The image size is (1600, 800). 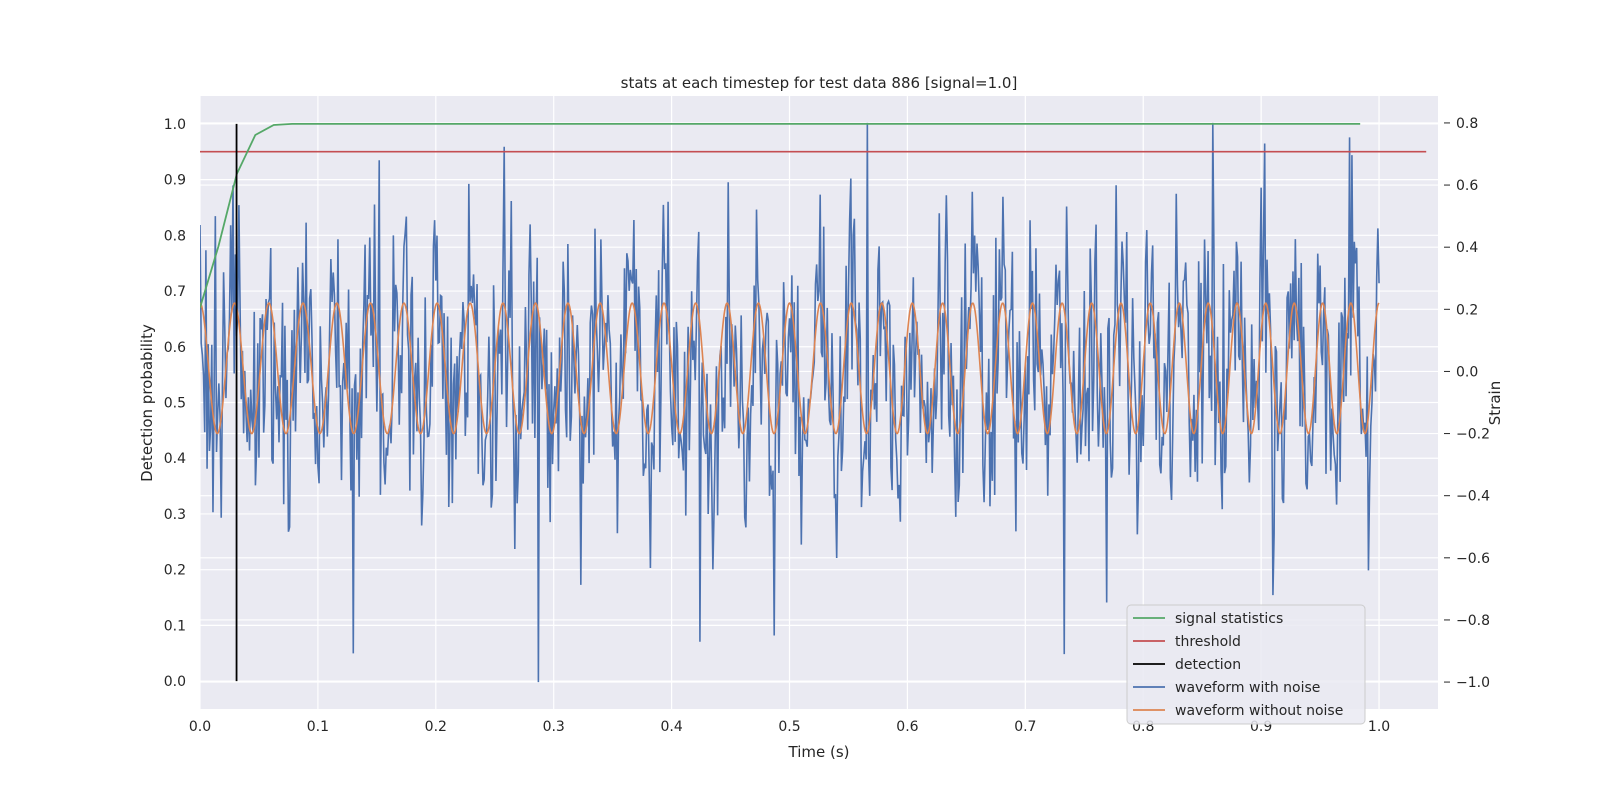 What do you see at coordinates (789, 727) in the screenshot?
I see `x-tick-label: 0.5` at bounding box center [789, 727].